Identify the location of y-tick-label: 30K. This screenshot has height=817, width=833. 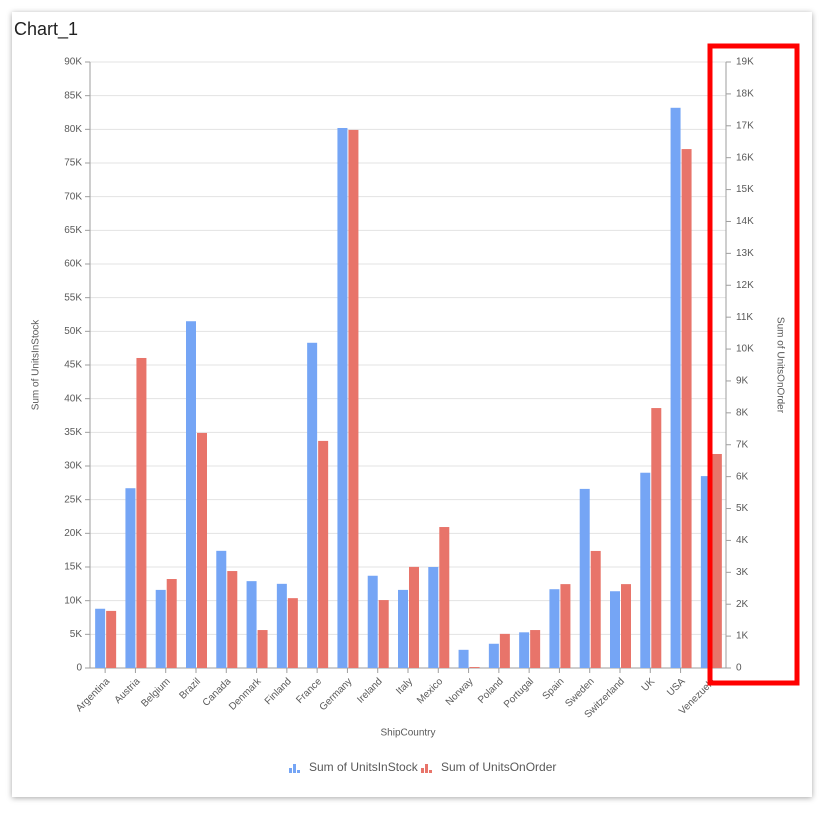
(73, 466).